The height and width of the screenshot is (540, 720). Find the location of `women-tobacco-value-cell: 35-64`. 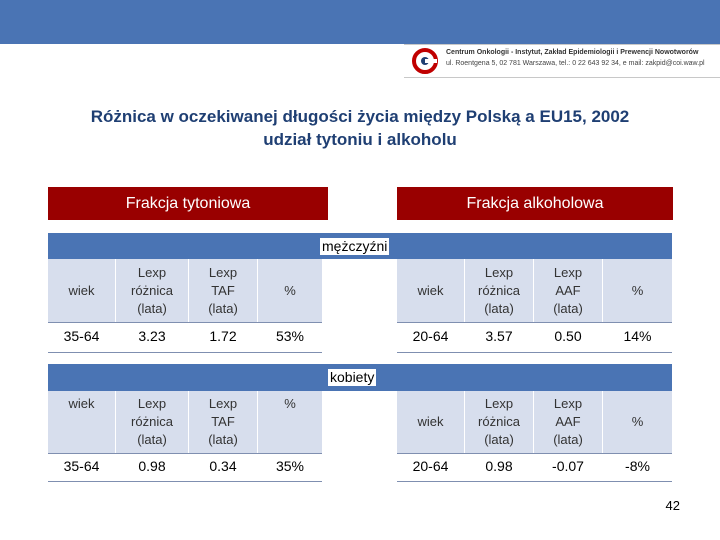

women-tobacco-value-cell: 35-64 is located at coordinates (81, 466).